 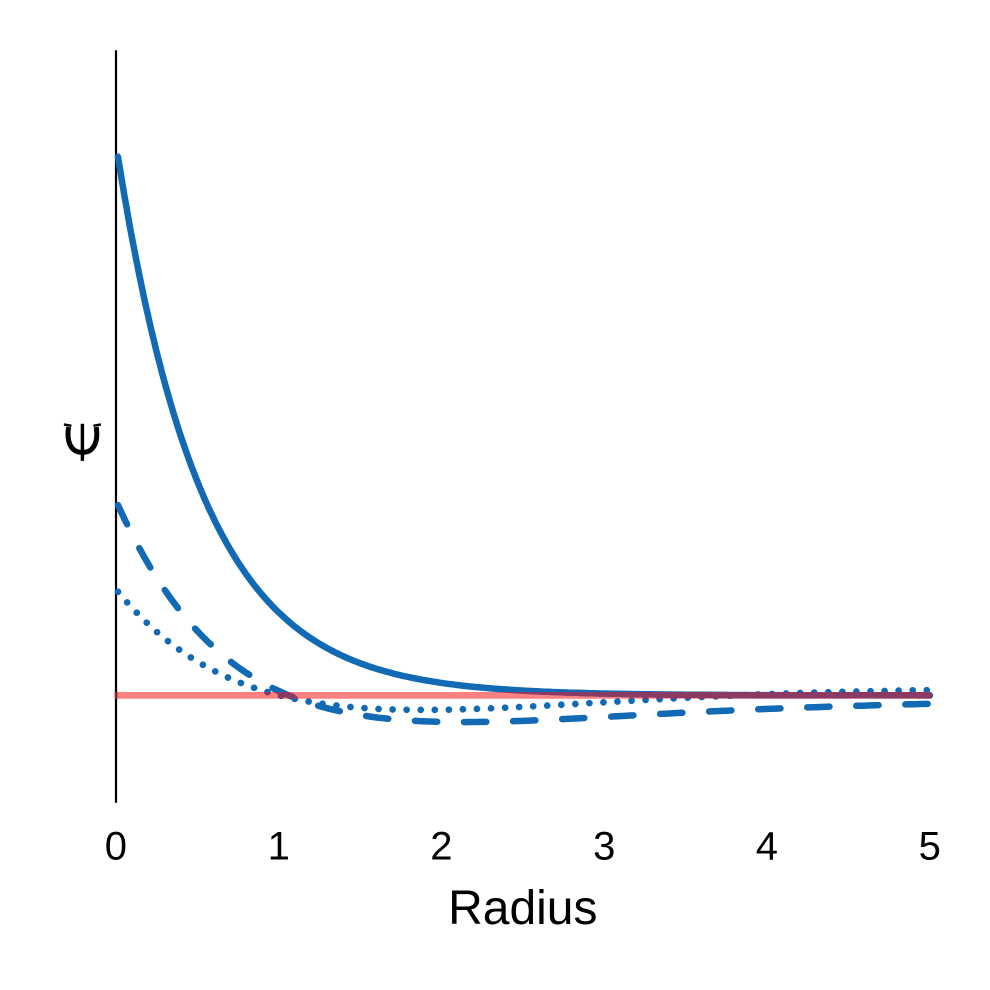 What do you see at coordinates (604, 846) in the screenshot?
I see `svg-text: 3` at bounding box center [604, 846].